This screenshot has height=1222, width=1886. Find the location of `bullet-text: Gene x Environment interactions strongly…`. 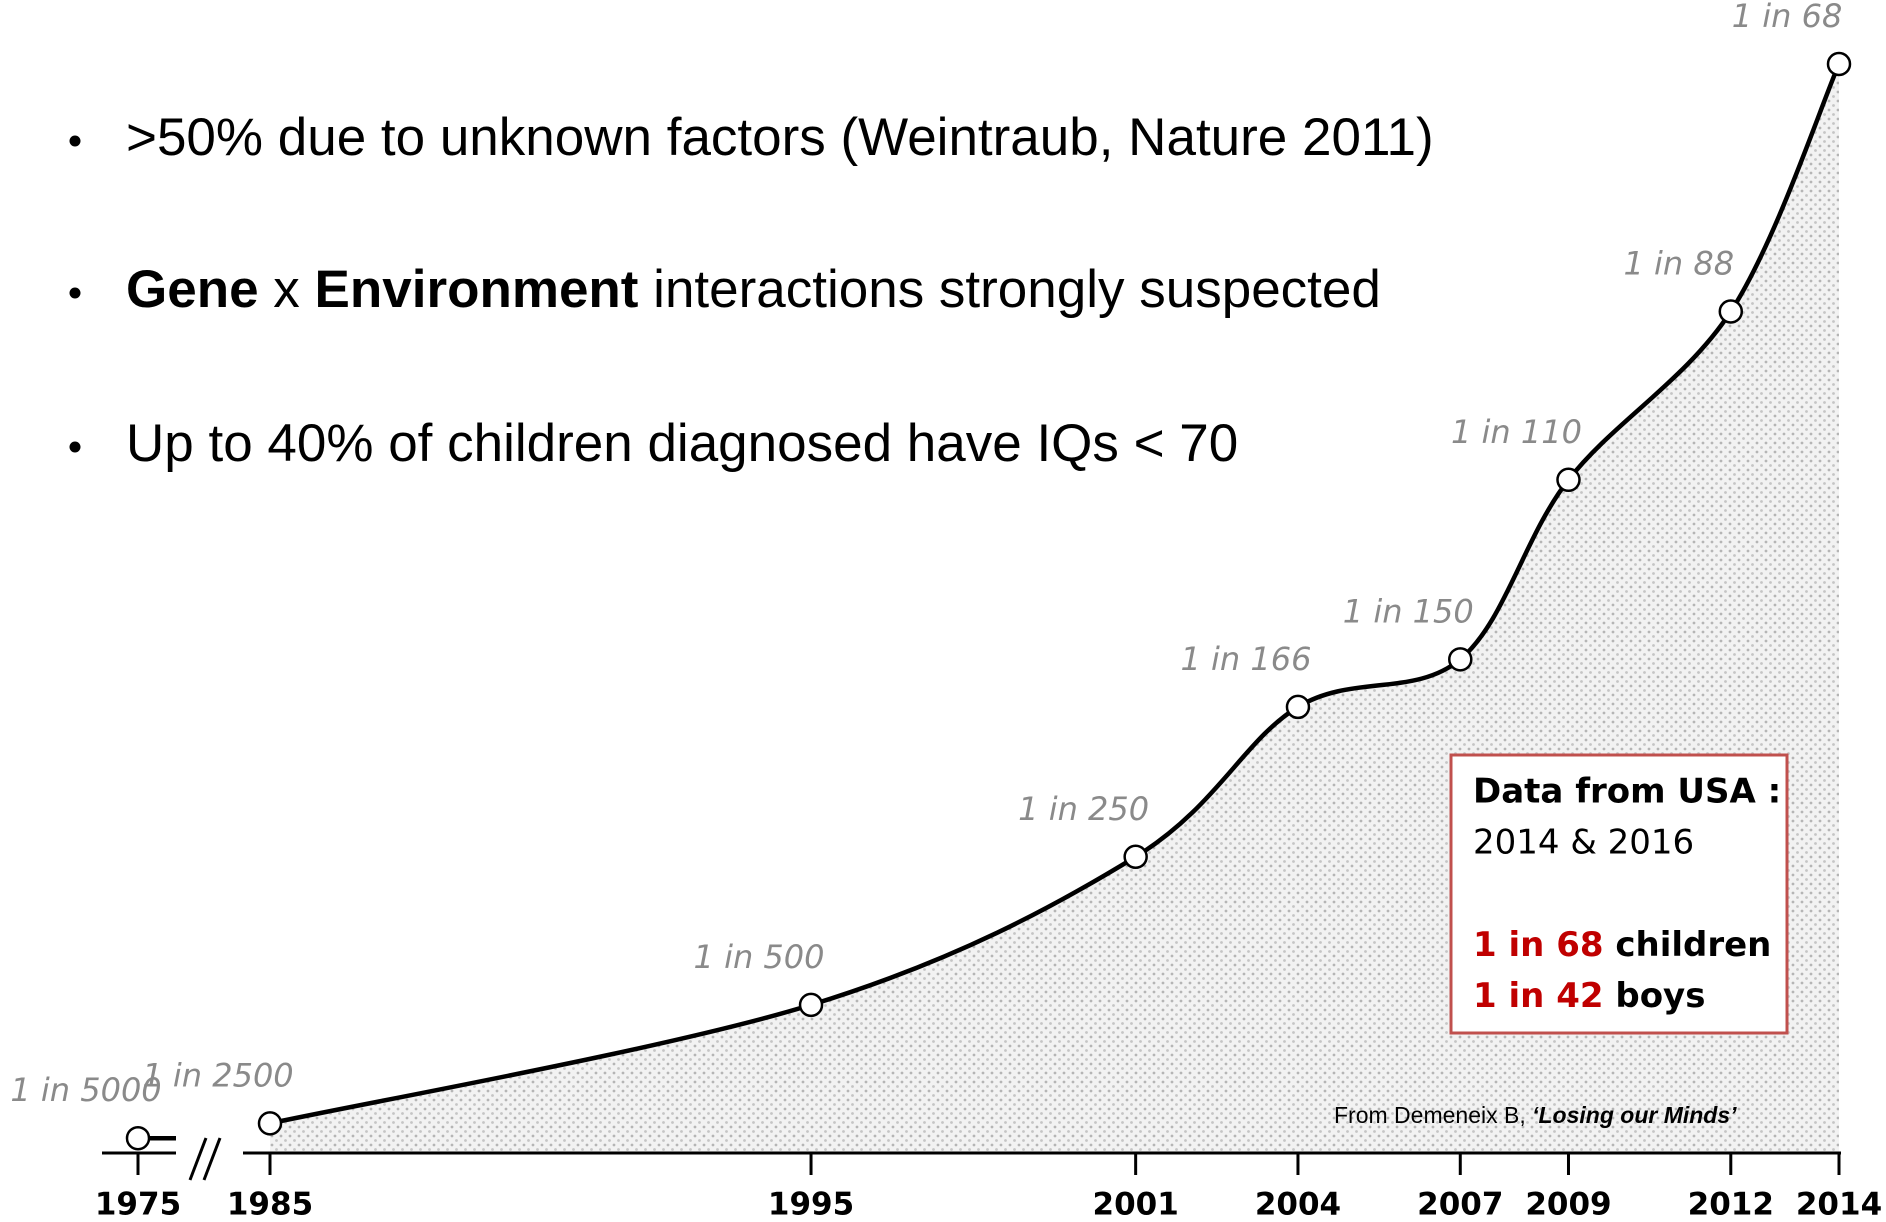

bullet-text: Gene x Environment interactions strongly… is located at coordinates (753, 289).